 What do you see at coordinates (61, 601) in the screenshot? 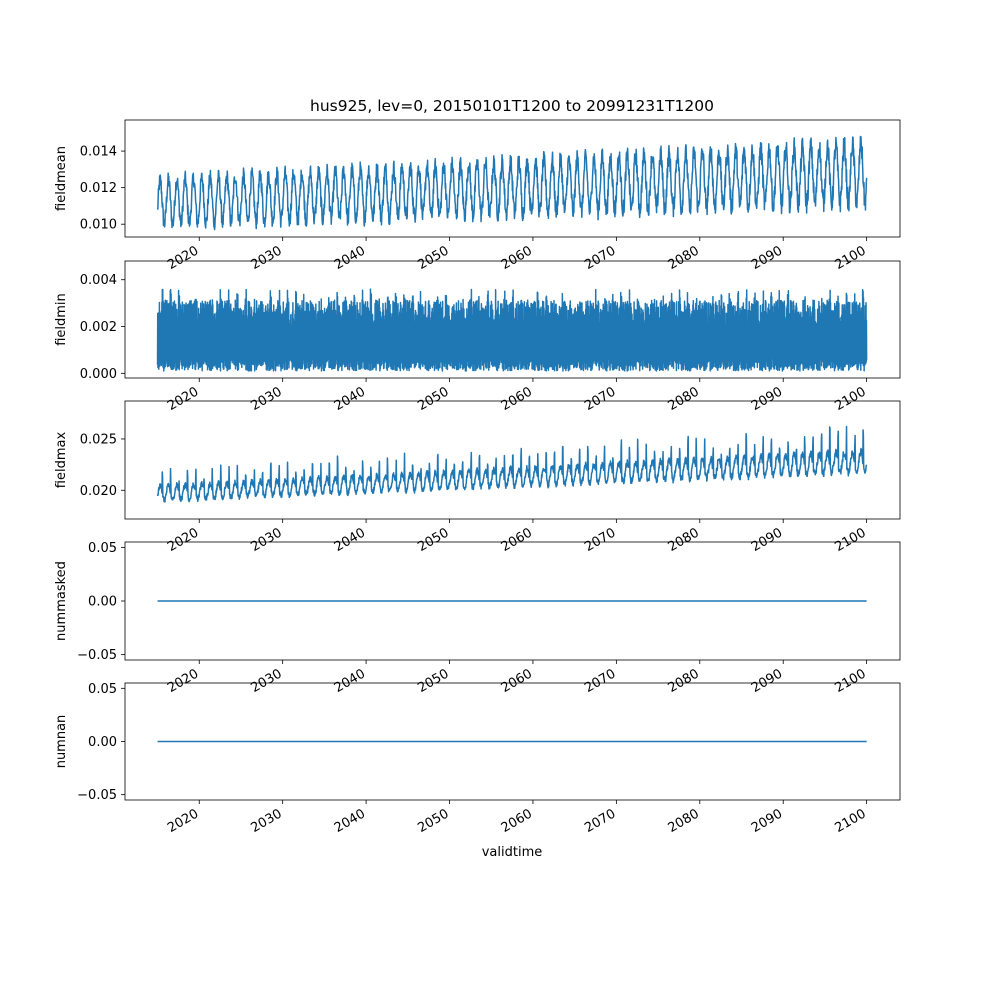
I see `y-axis-title: nummasked` at bounding box center [61, 601].